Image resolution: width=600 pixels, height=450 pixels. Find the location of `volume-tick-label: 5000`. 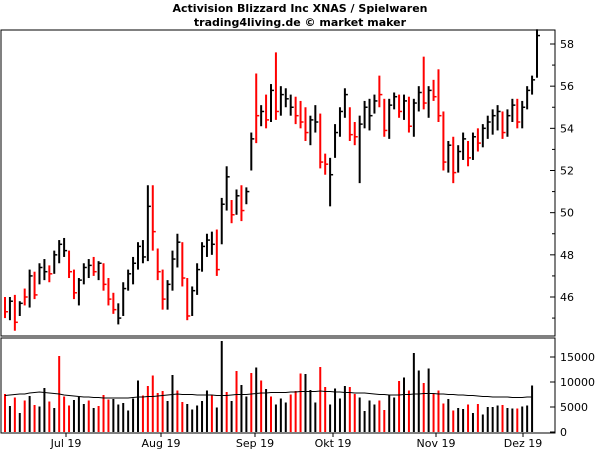

volume-tick-label: 5000 is located at coordinates (574, 407).